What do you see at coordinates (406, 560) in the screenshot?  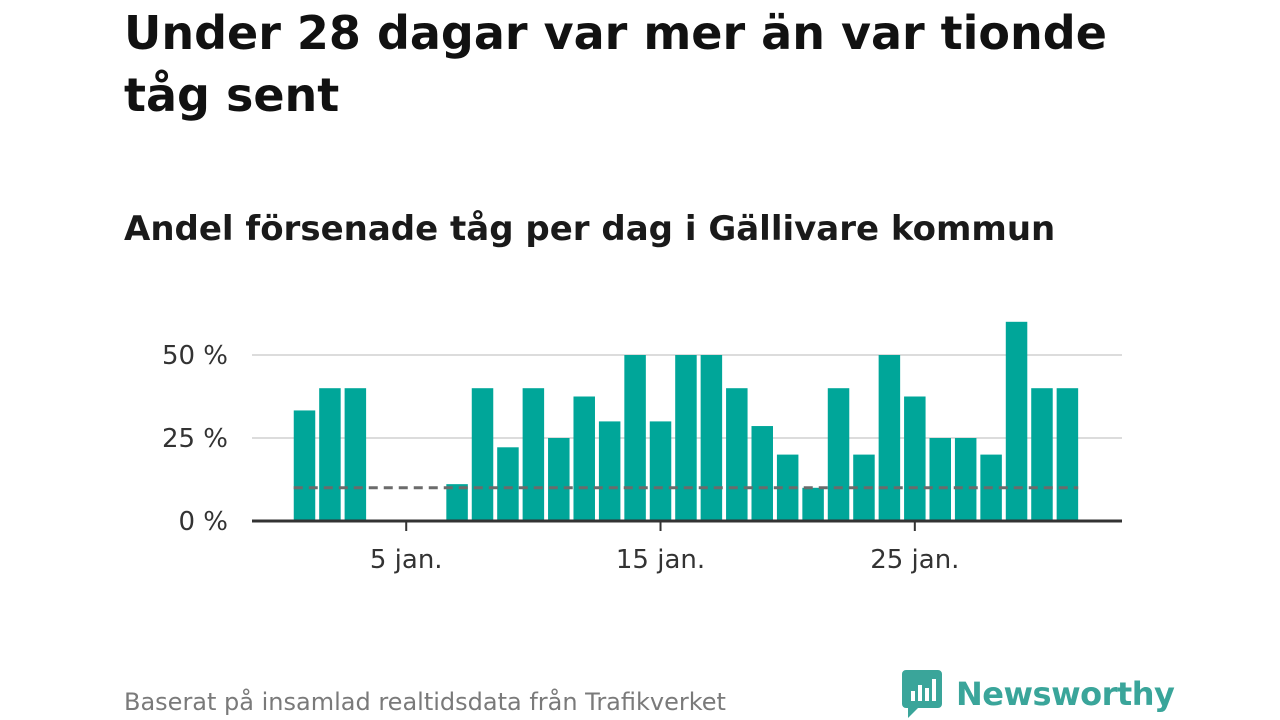 I see `x-tick-label: 5 jan.` at bounding box center [406, 560].